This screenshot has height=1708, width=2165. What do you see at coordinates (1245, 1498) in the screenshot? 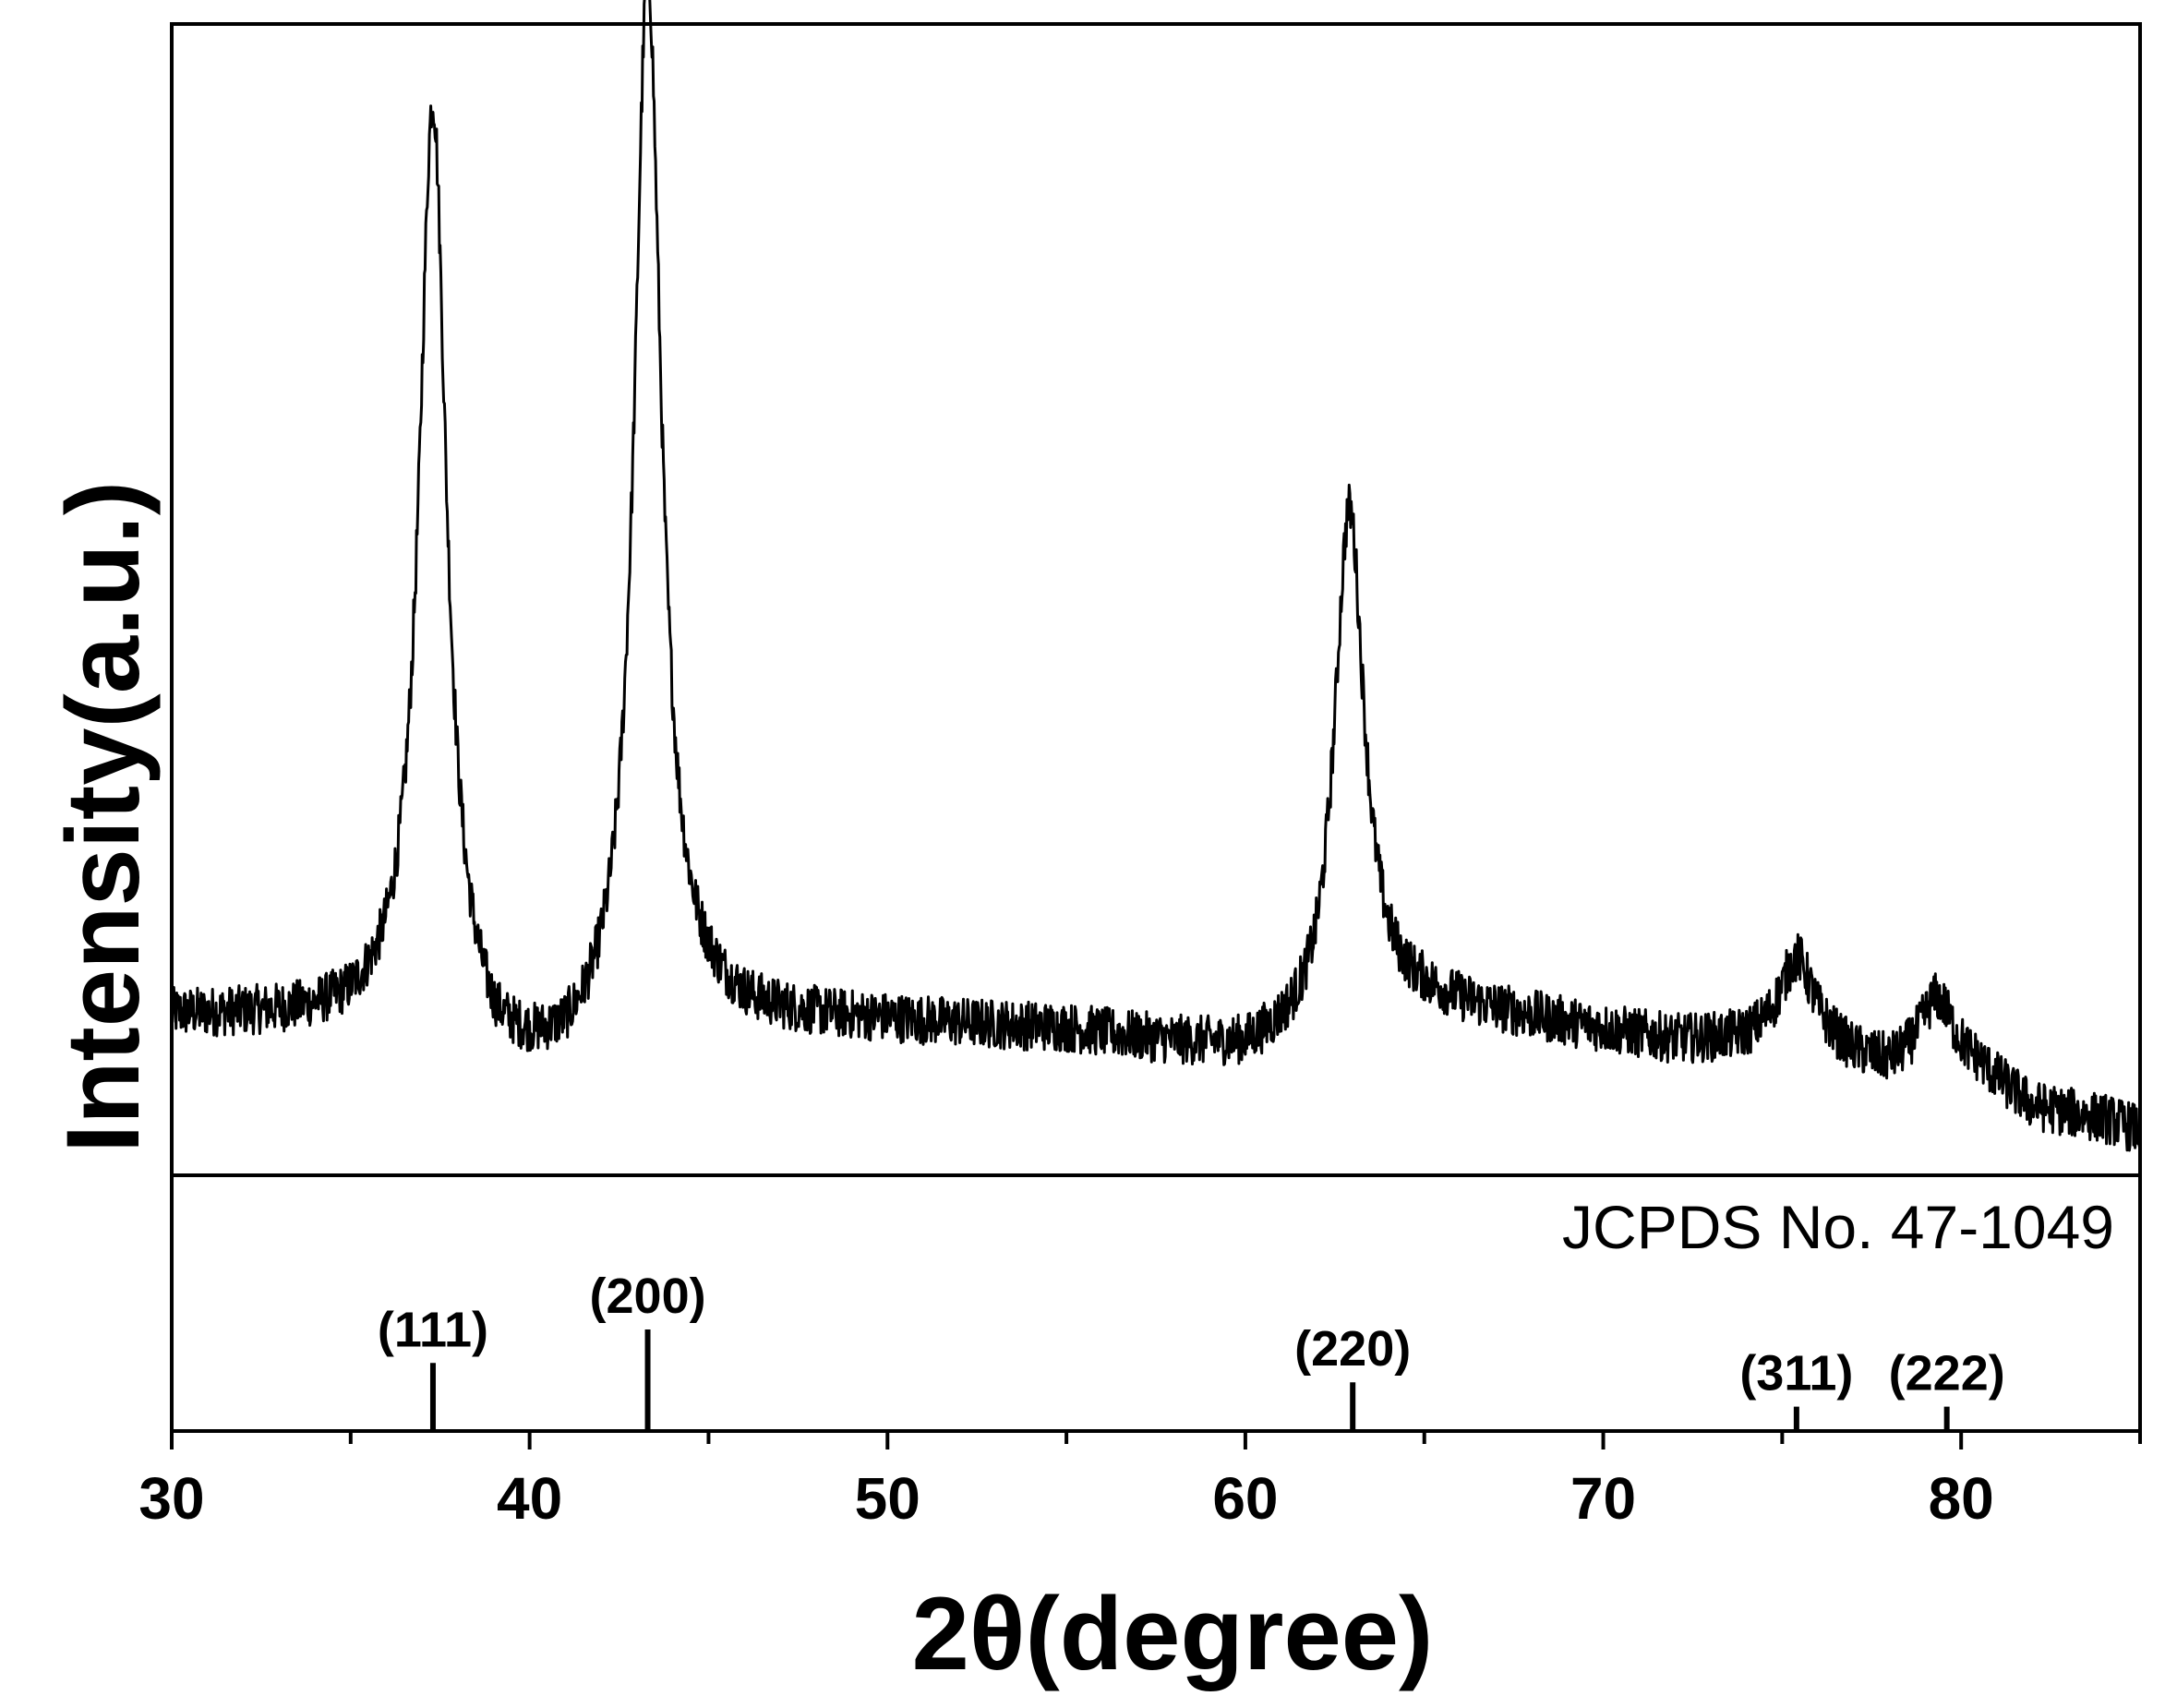
I see `x-tick-label: 60` at bounding box center [1245, 1498].